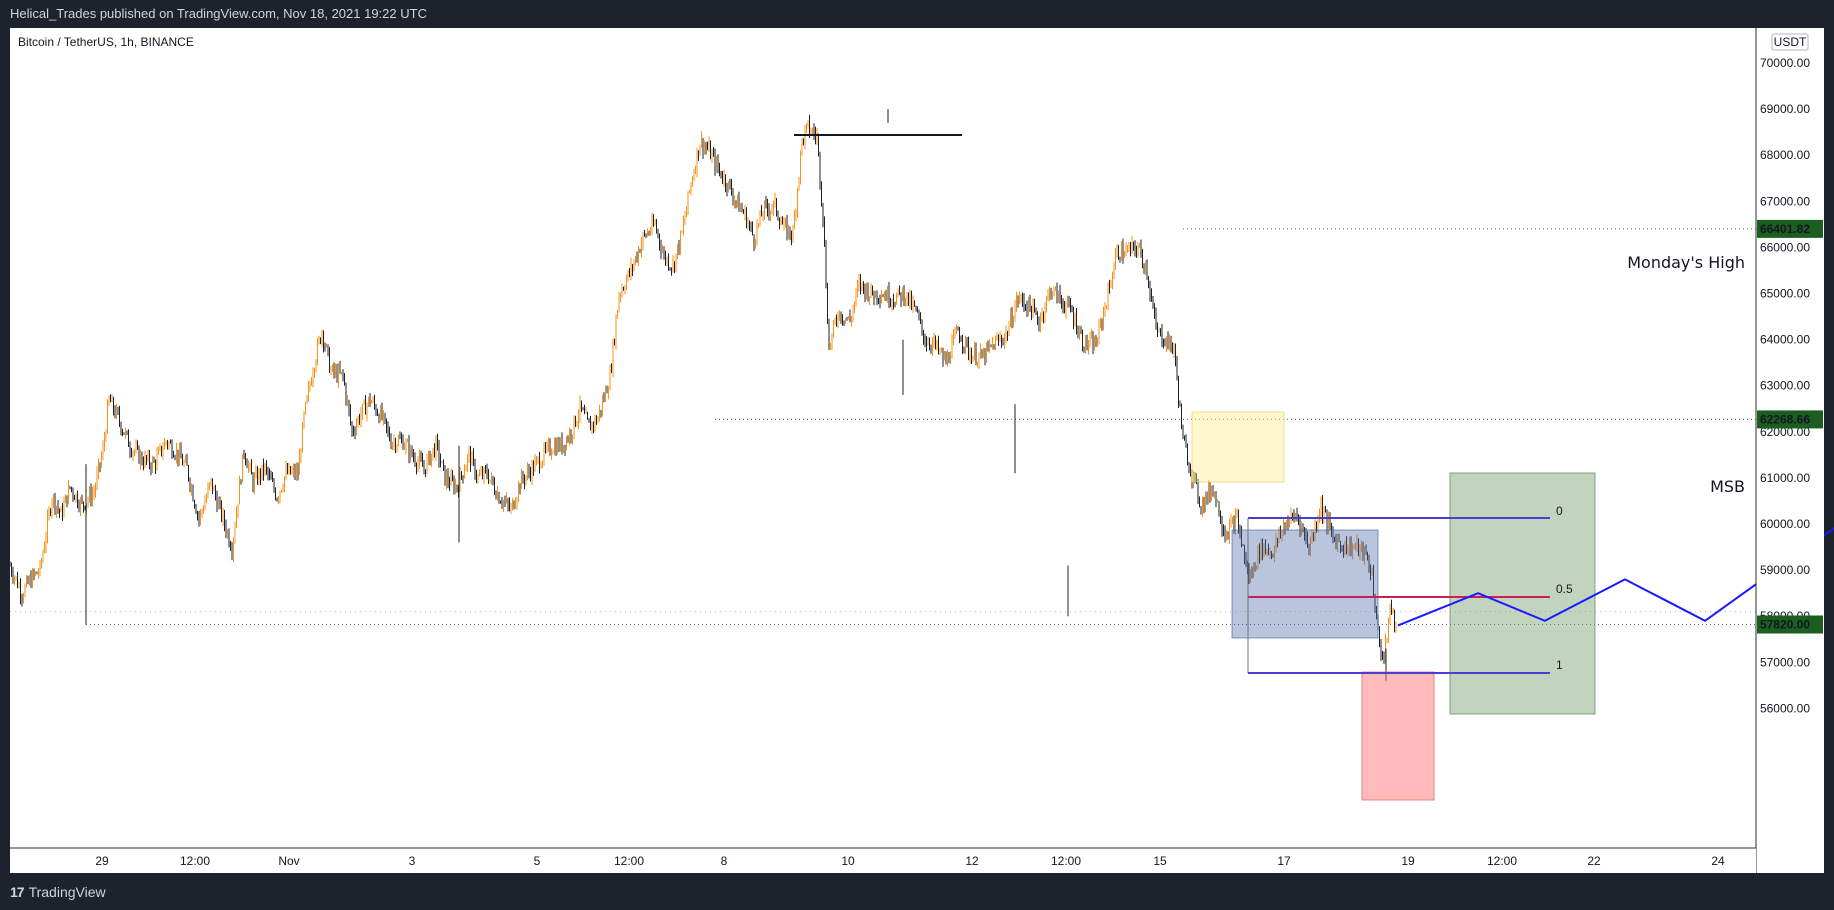 The height and width of the screenshot is (910, 1834). I want to click on fib-1-label: 1, so click(1559, 665).